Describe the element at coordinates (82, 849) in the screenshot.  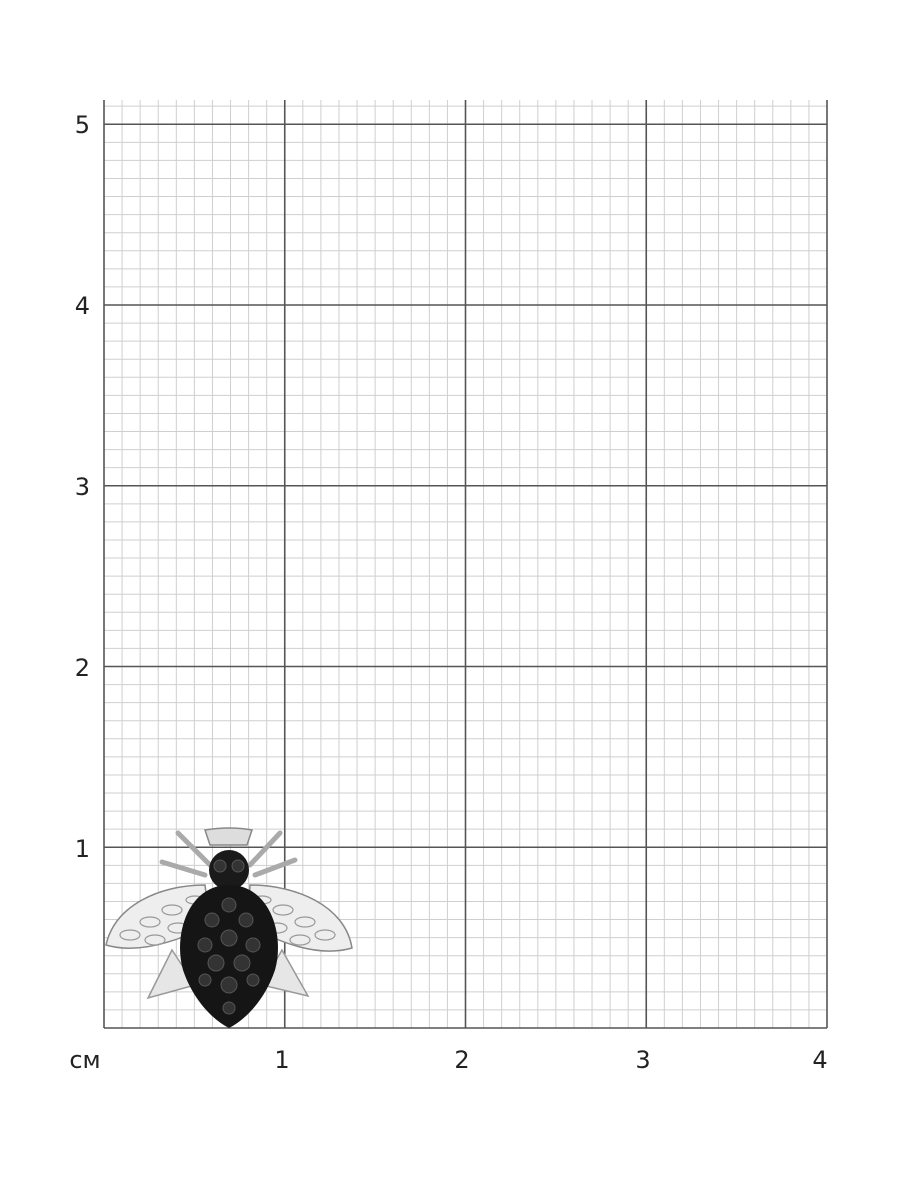
I see `y-tick-label: 1` at that location.